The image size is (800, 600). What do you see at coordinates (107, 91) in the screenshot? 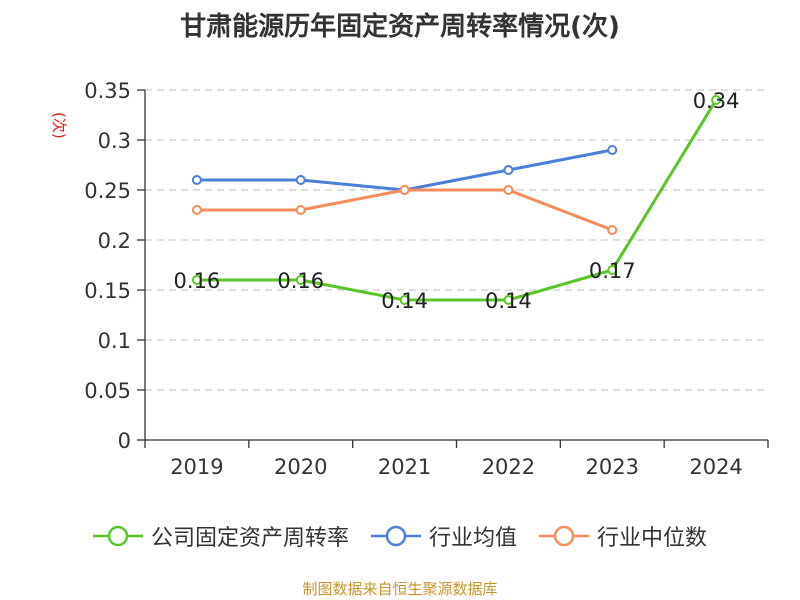
I see `y-tick-label: 0.35` at bounding box center [107, 91].